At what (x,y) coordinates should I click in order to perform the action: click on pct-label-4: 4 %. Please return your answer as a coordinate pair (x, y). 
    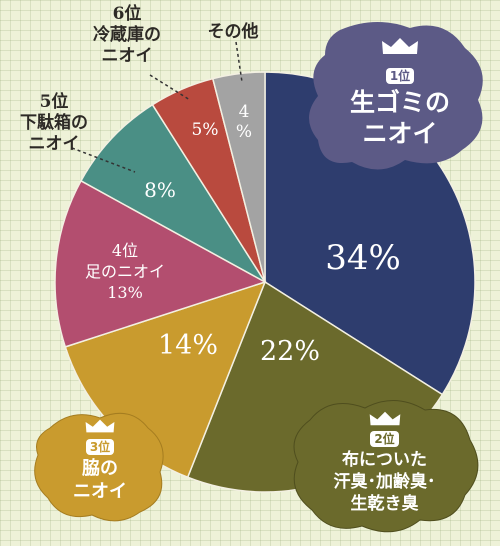
    Looking at the image, I should click on (244, 122).